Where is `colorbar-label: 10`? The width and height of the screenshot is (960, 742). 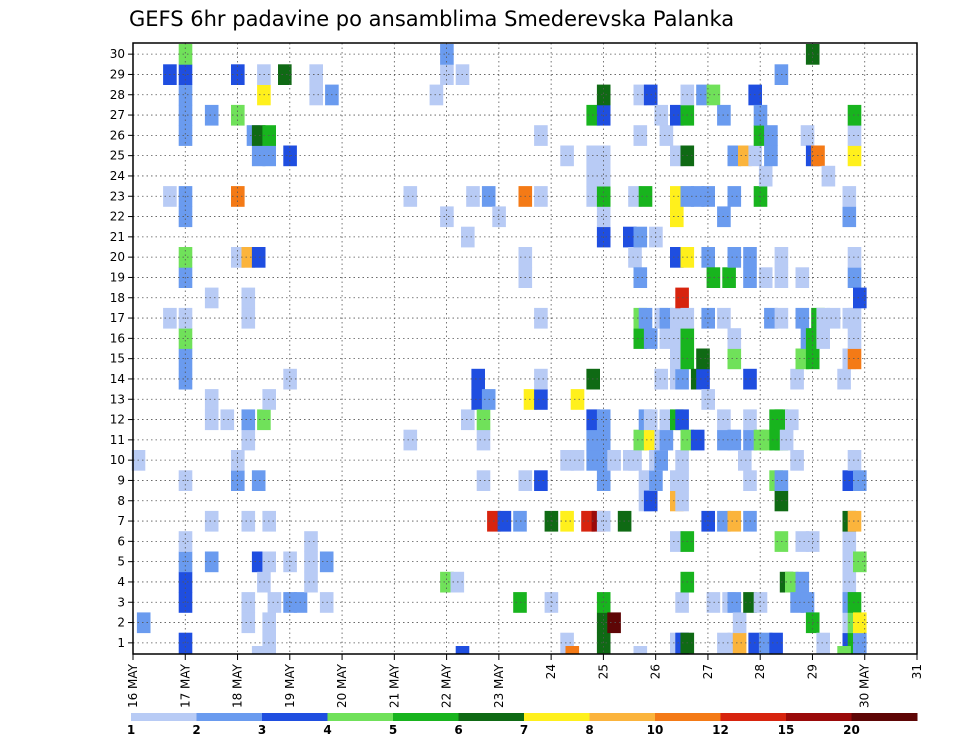
colorbar-label: 10 is located at coordinates (655, 730).